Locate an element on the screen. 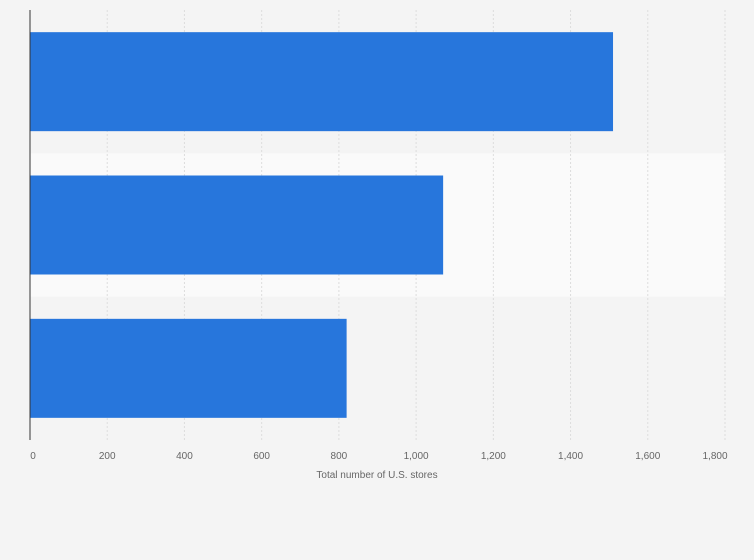 The width and height of the screenshot is (754, 560). x-tick-label: 800 is located at coordinates (339, 456).